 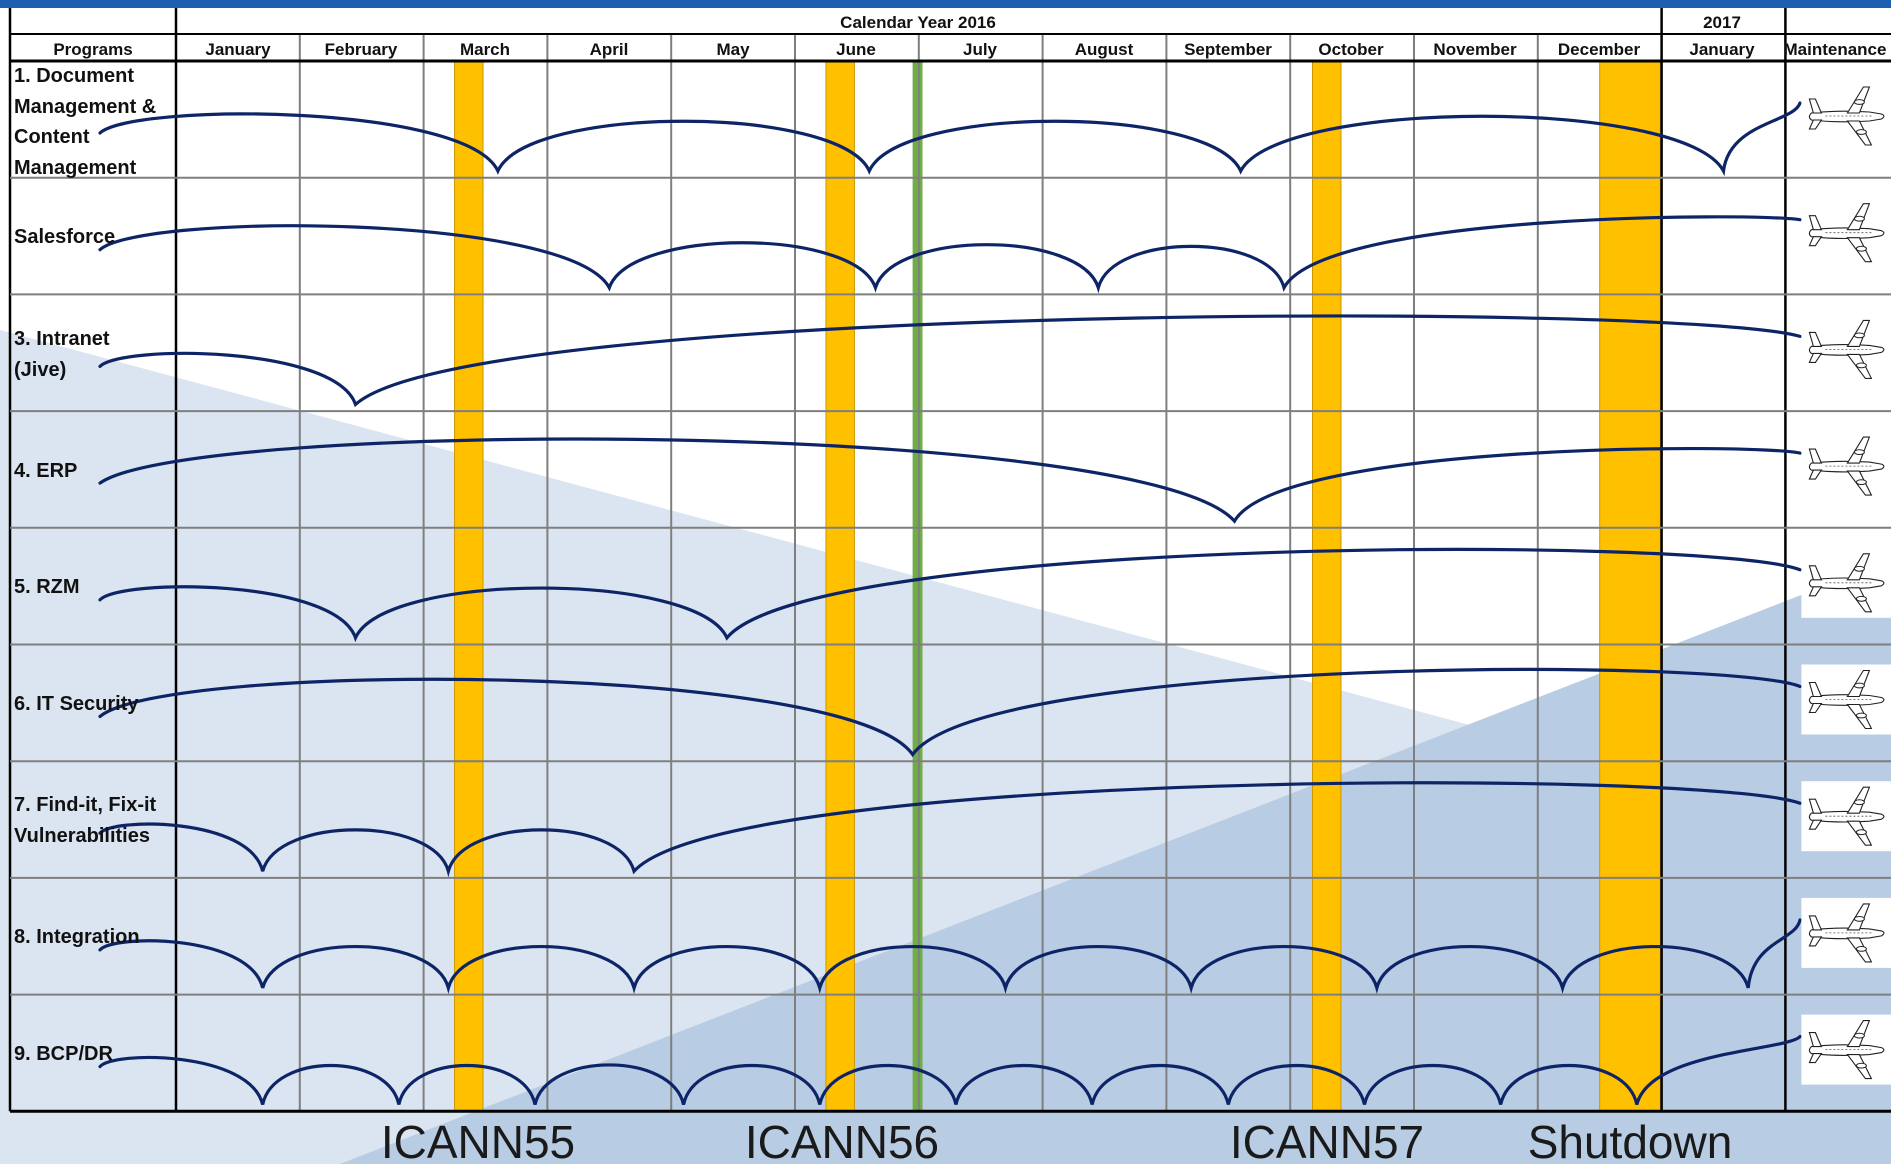 What do you see at coordinates (609, 49) in the screenshot?
I see `month-label: April` at bounding box center [609, 49].